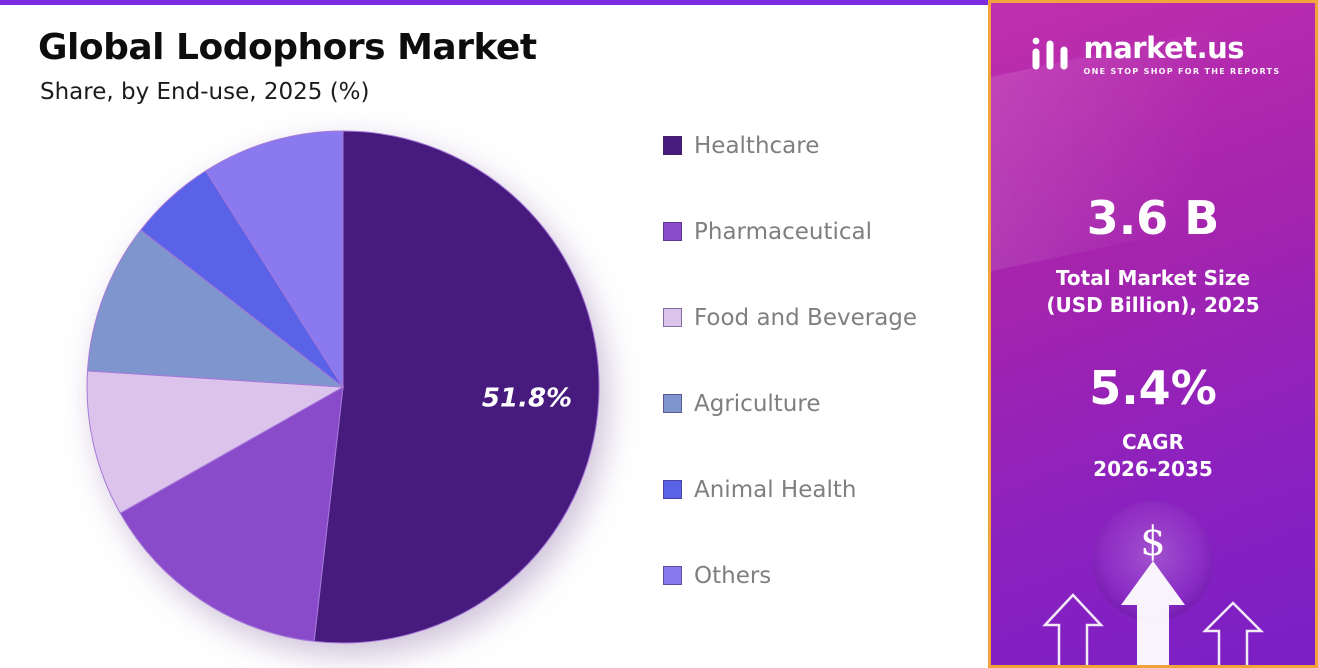 The width and height of the screenshot is (1318, 668). Describe the element at coordinates (1153, 542) in the screenshot. I see `dollar-icon: $` at that location.